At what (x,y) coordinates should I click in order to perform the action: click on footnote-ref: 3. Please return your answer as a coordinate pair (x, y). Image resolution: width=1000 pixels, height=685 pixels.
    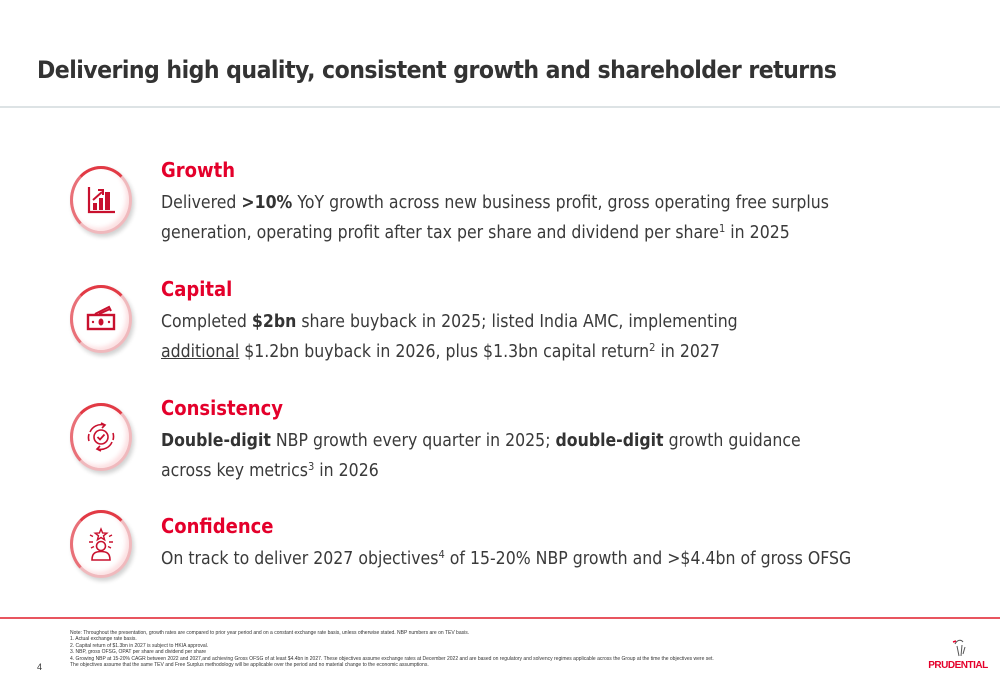
    Looking at the image, I should click on (311, 466).